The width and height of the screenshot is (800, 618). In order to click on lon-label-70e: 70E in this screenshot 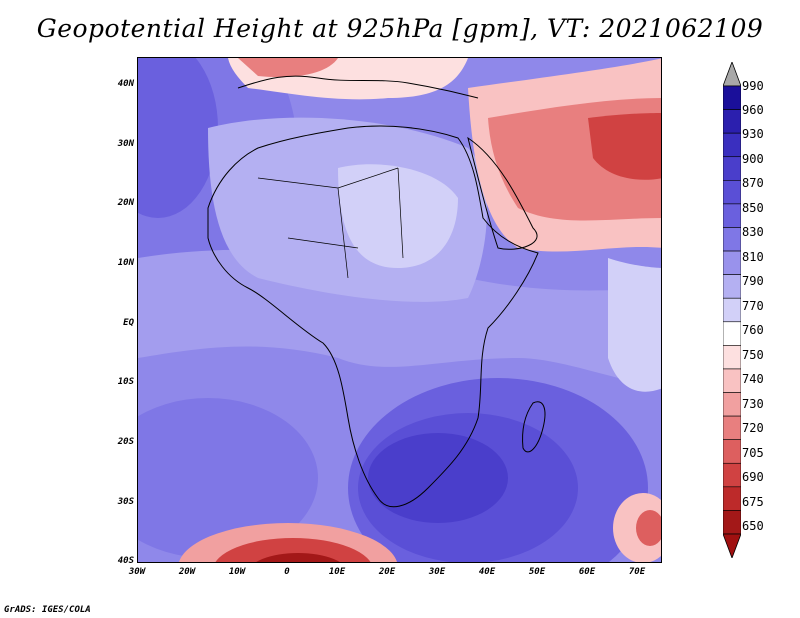, I will do `click(637, 572)`.